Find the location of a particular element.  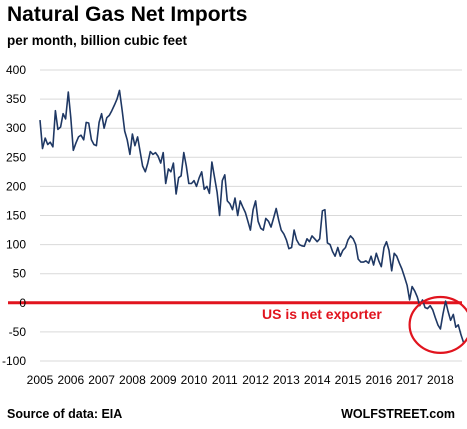

y-tick-label: 150 is located at coordinates (16, 216).